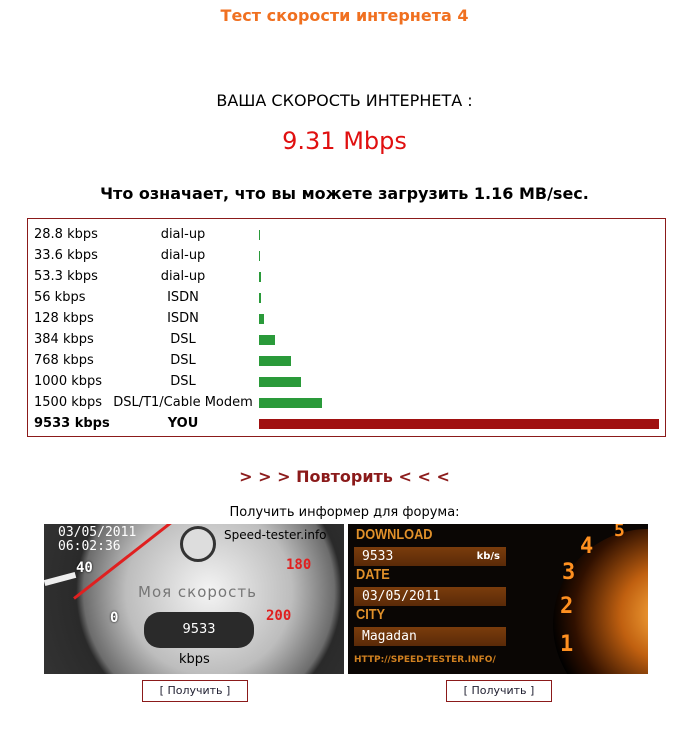 This screenshot has width=689, height=751. I want to click on tach-tick-label: 5, so click(619, 532).